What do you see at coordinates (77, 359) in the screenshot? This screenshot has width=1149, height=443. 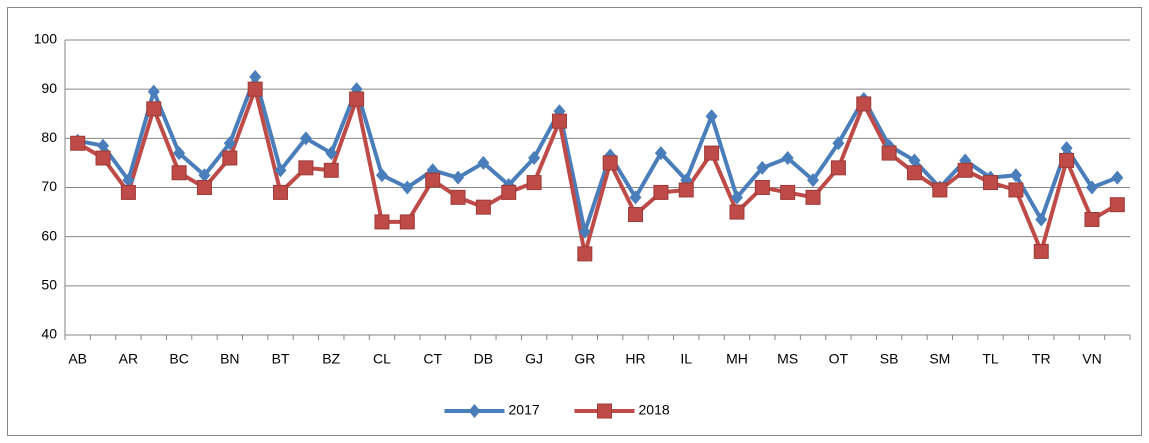 I see `x-tick-label: AB` at bounding box center [77, 359].